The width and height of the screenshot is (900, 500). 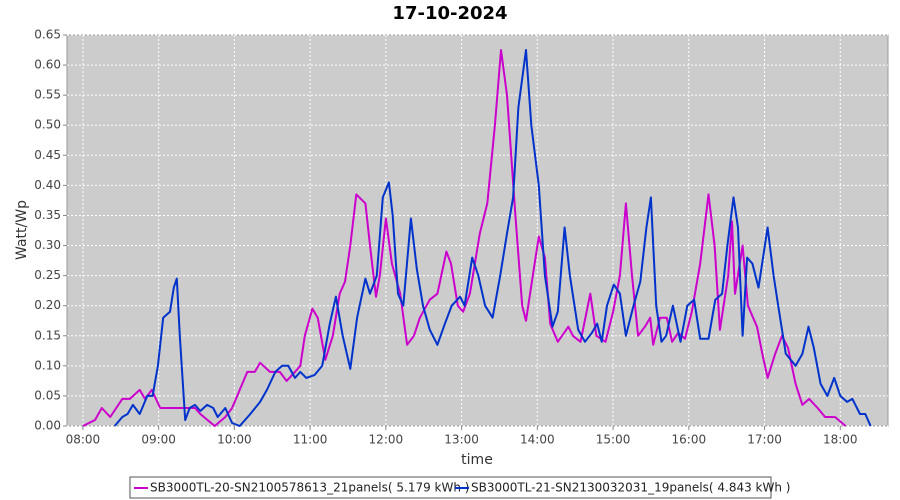 What do you see at coordinates (386, 440) in the screenshot?
I see `x-tick-label: 12:00` at bounding box center [386, 440].